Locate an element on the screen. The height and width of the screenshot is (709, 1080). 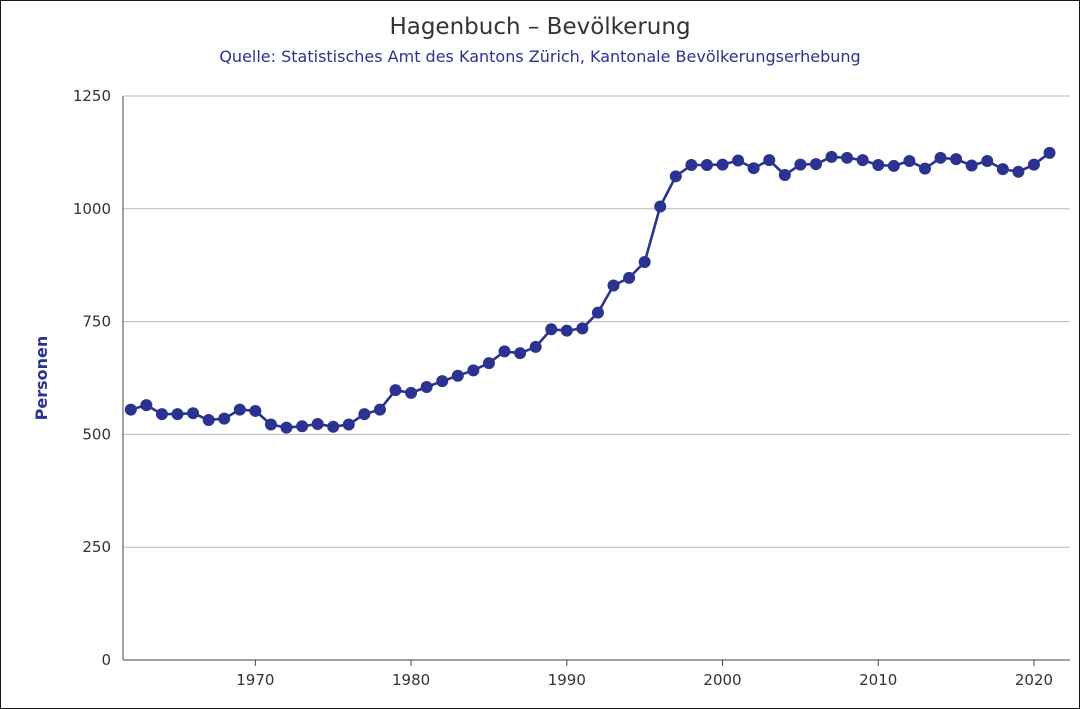
data-point-1979 is located at coordinates (395, 390).